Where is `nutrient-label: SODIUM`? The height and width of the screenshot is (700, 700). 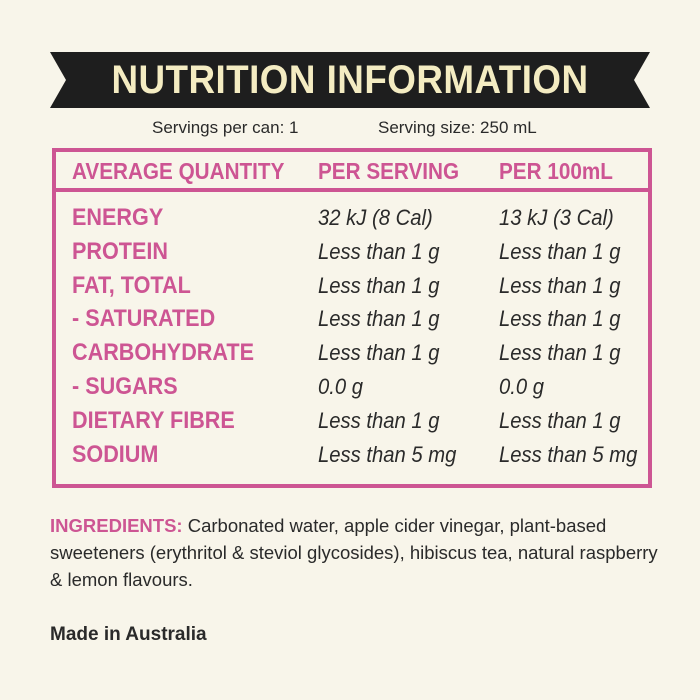
nutrient-label: SODIUM is located at coordinates (115, 454).